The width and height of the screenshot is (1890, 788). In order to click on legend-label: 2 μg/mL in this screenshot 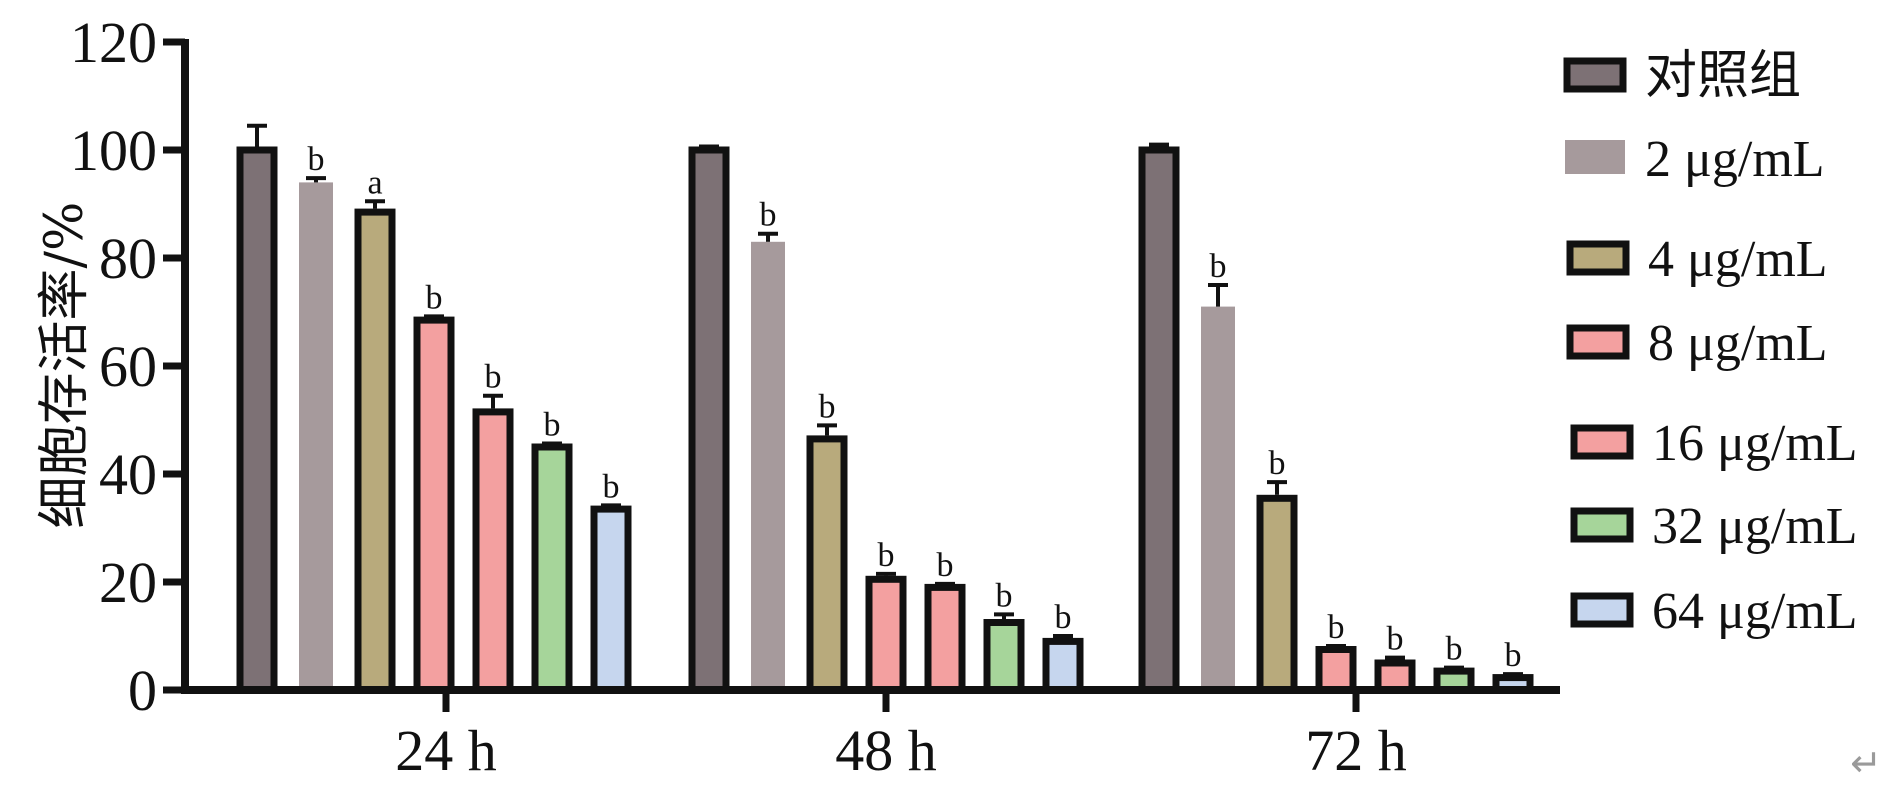, I will do `click(1735, 159)`.